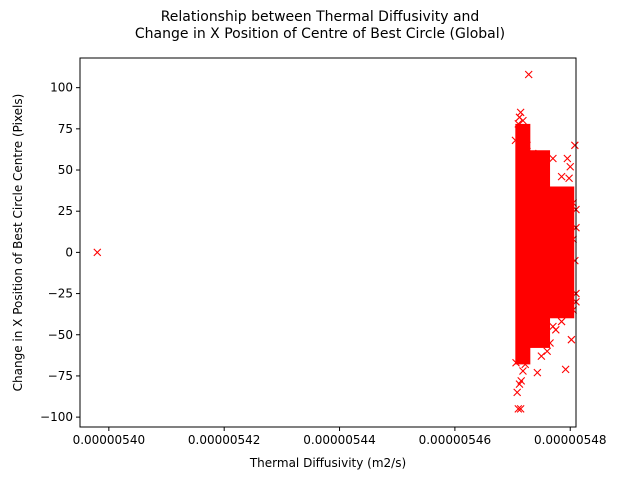 The height and width of the screenshot is (480, 640). I want to click on y-tick-label: −50, so click(60, 335).